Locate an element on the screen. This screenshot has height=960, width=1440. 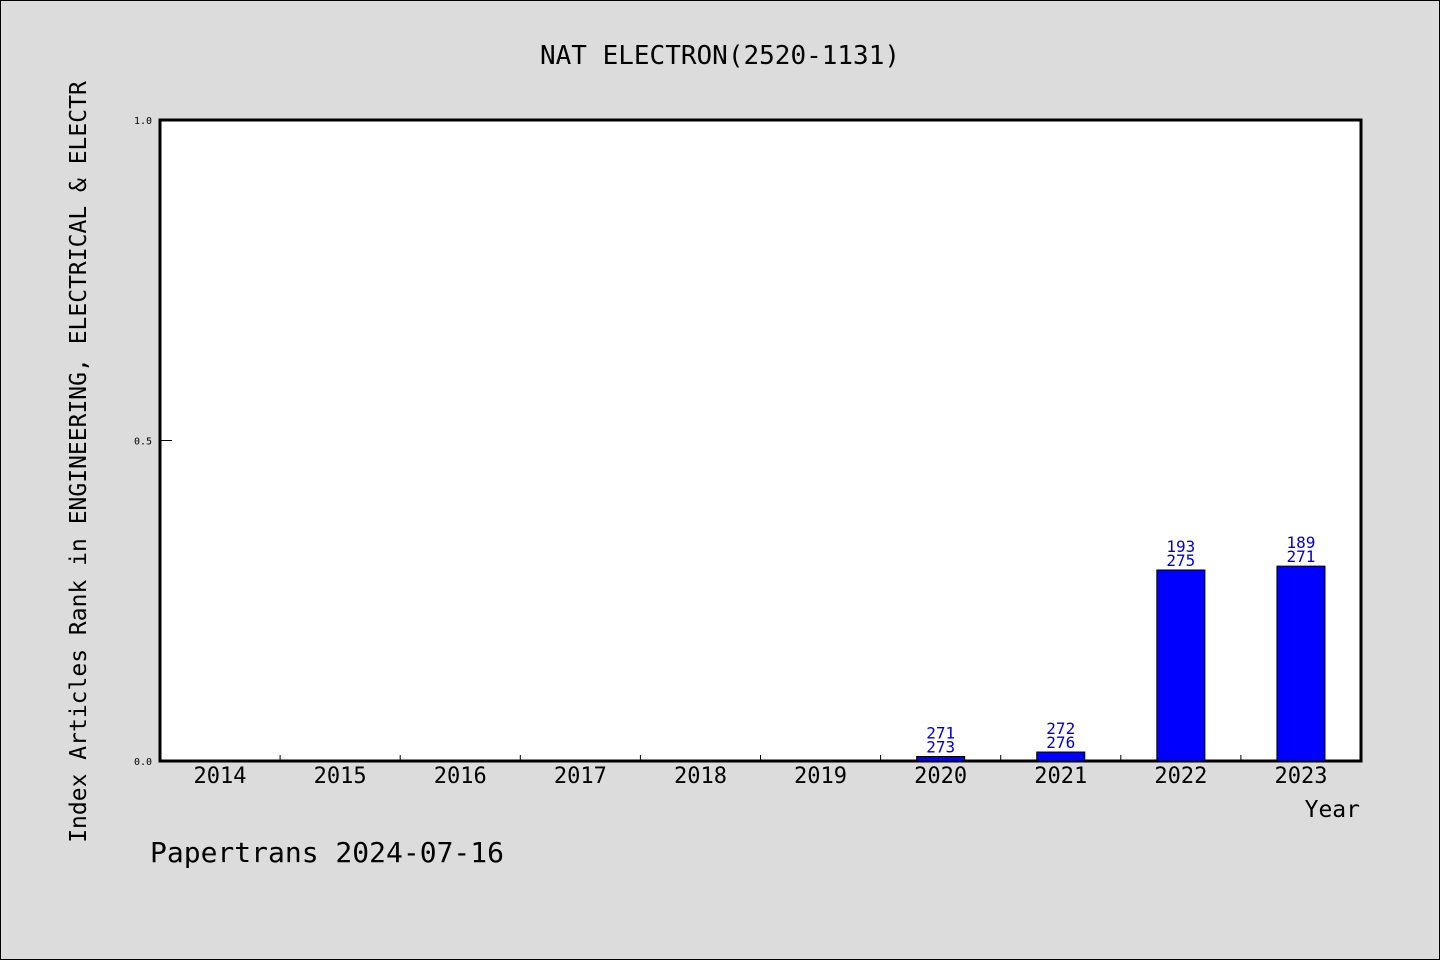
y-tick-label: 0.5 is located at coordinates (143, 442).